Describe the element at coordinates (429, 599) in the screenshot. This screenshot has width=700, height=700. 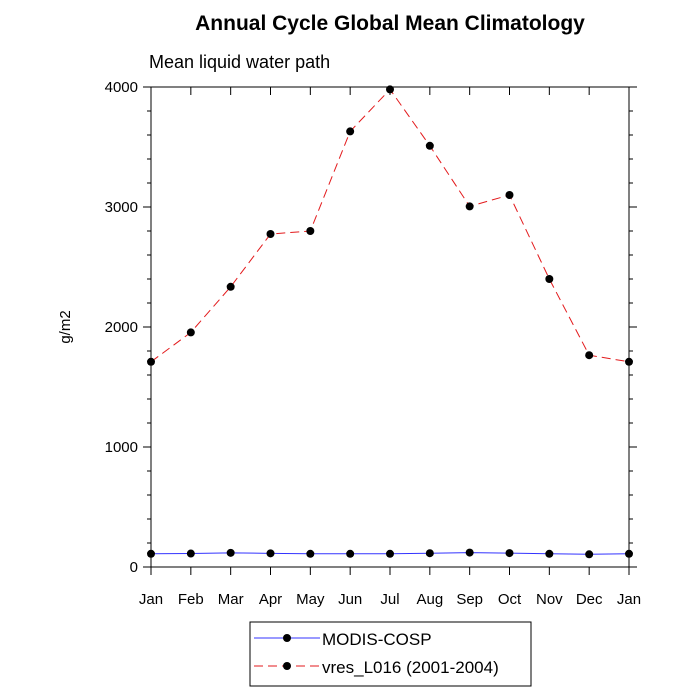
I see `x-tick-label: Aug` at that location.